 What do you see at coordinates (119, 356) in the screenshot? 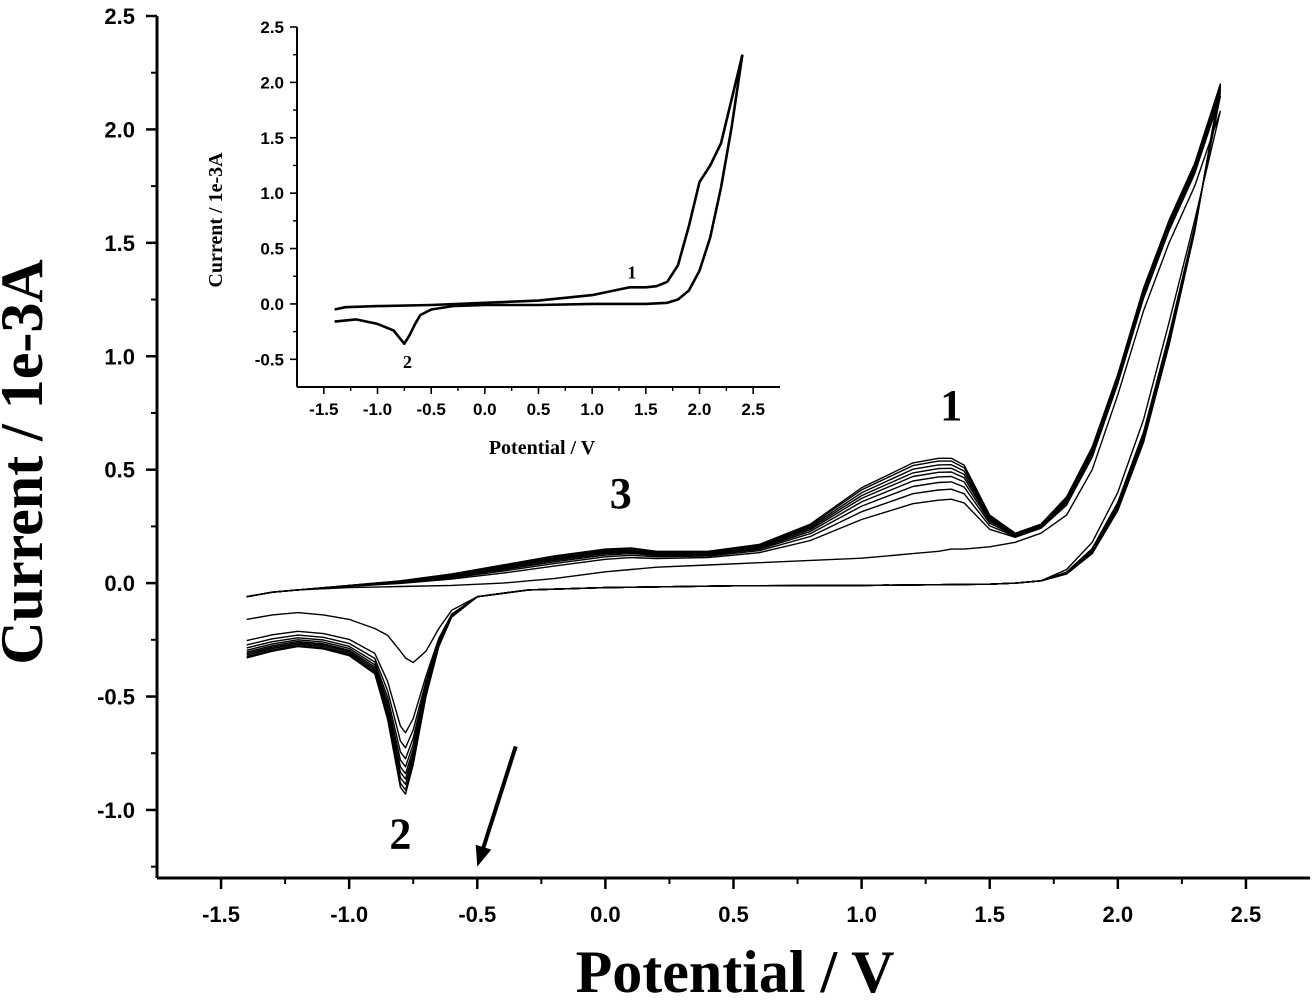
I see `main-y-tick-label: 1.0` at bounding box center [119, 356].